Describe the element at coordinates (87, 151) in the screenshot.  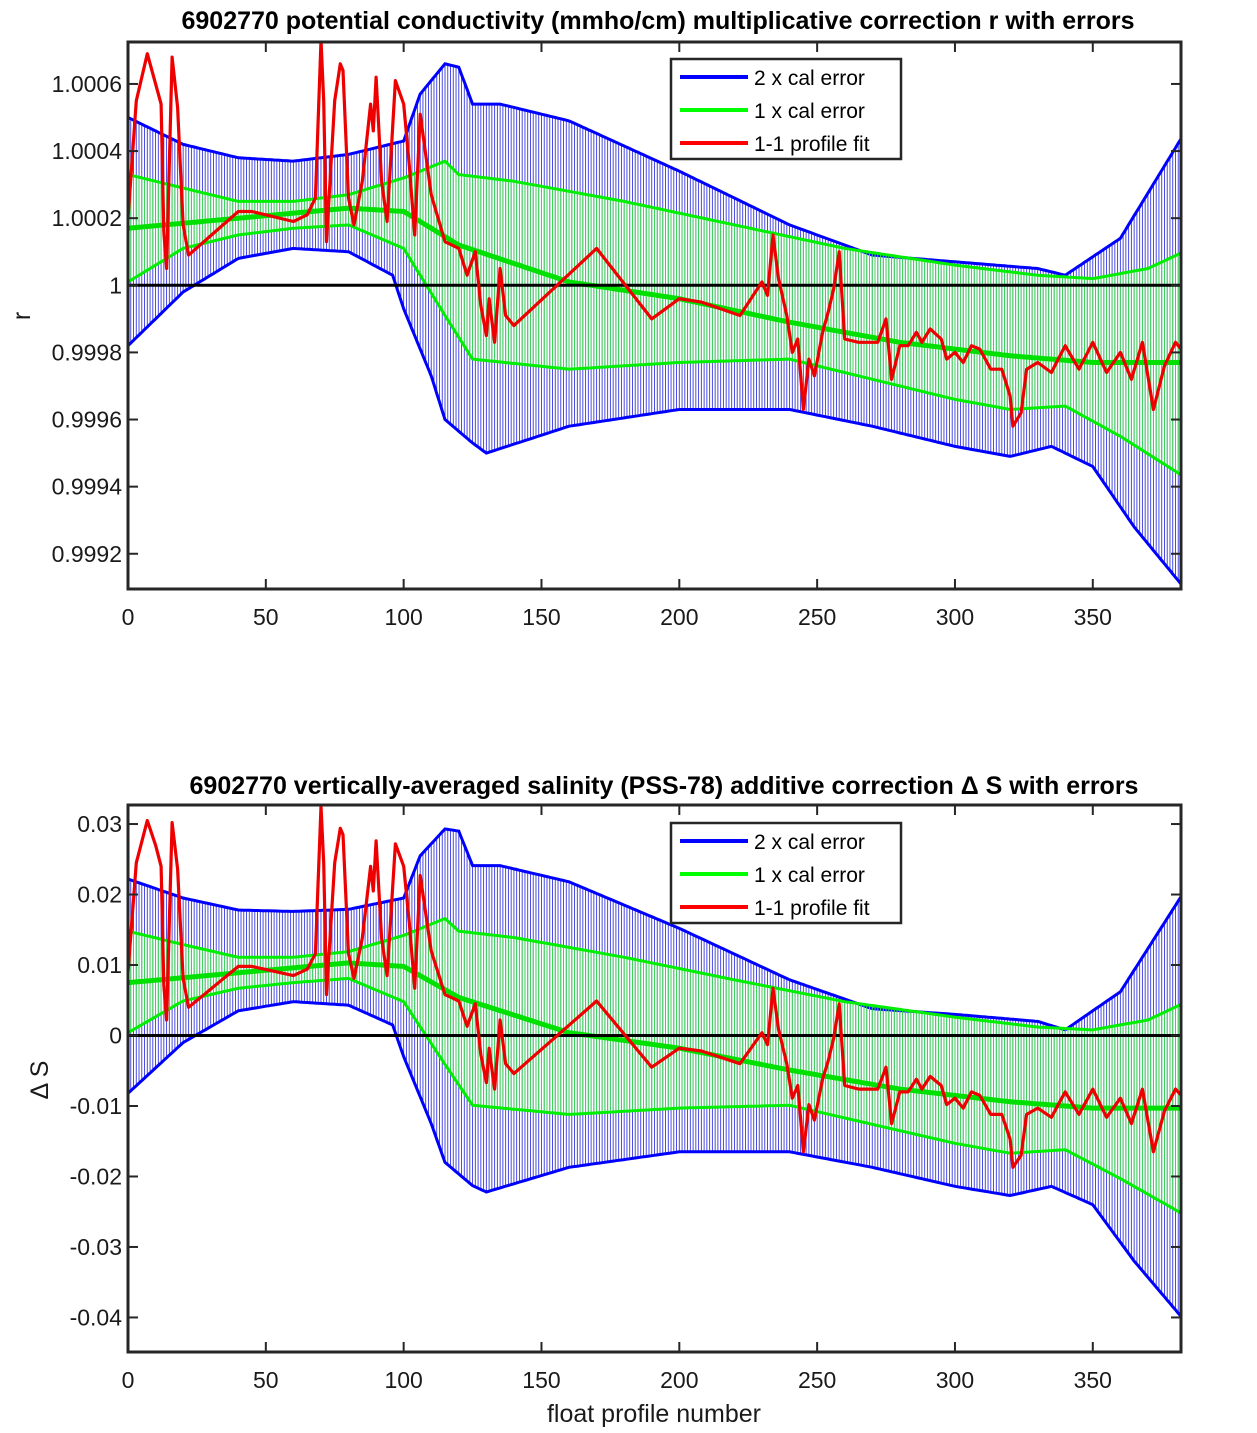
I see `y-tick-label: 1.0004` at that location.